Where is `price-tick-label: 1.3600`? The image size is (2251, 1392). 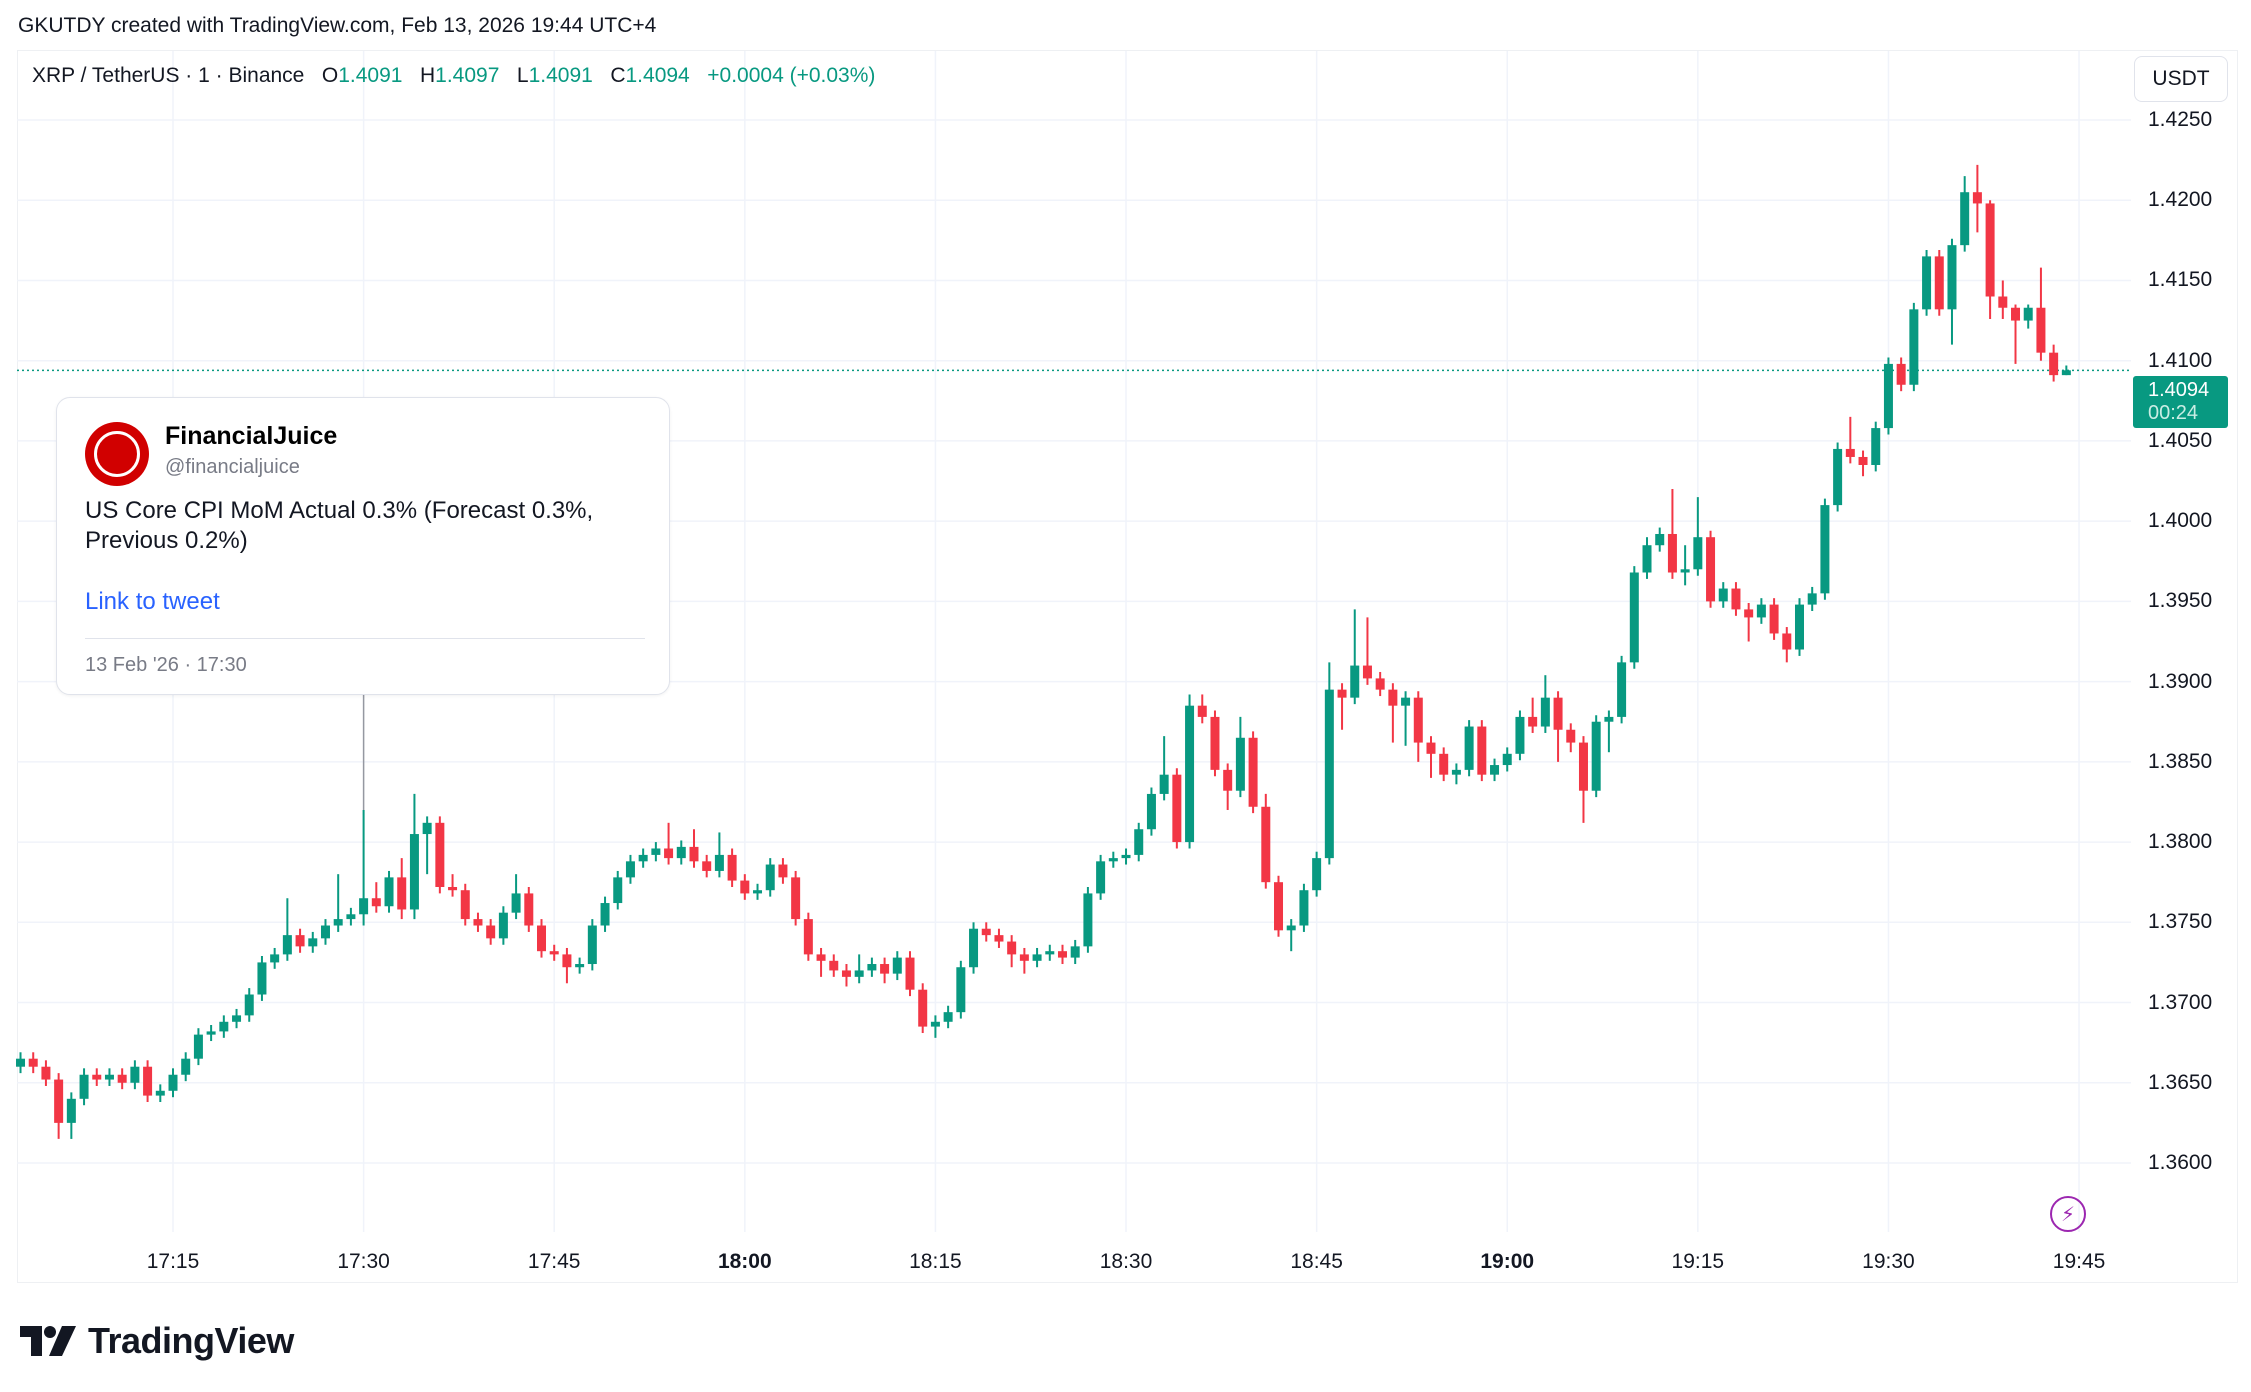
price-tick-label: 1.3600 is located at coordinates (2180, 1162).